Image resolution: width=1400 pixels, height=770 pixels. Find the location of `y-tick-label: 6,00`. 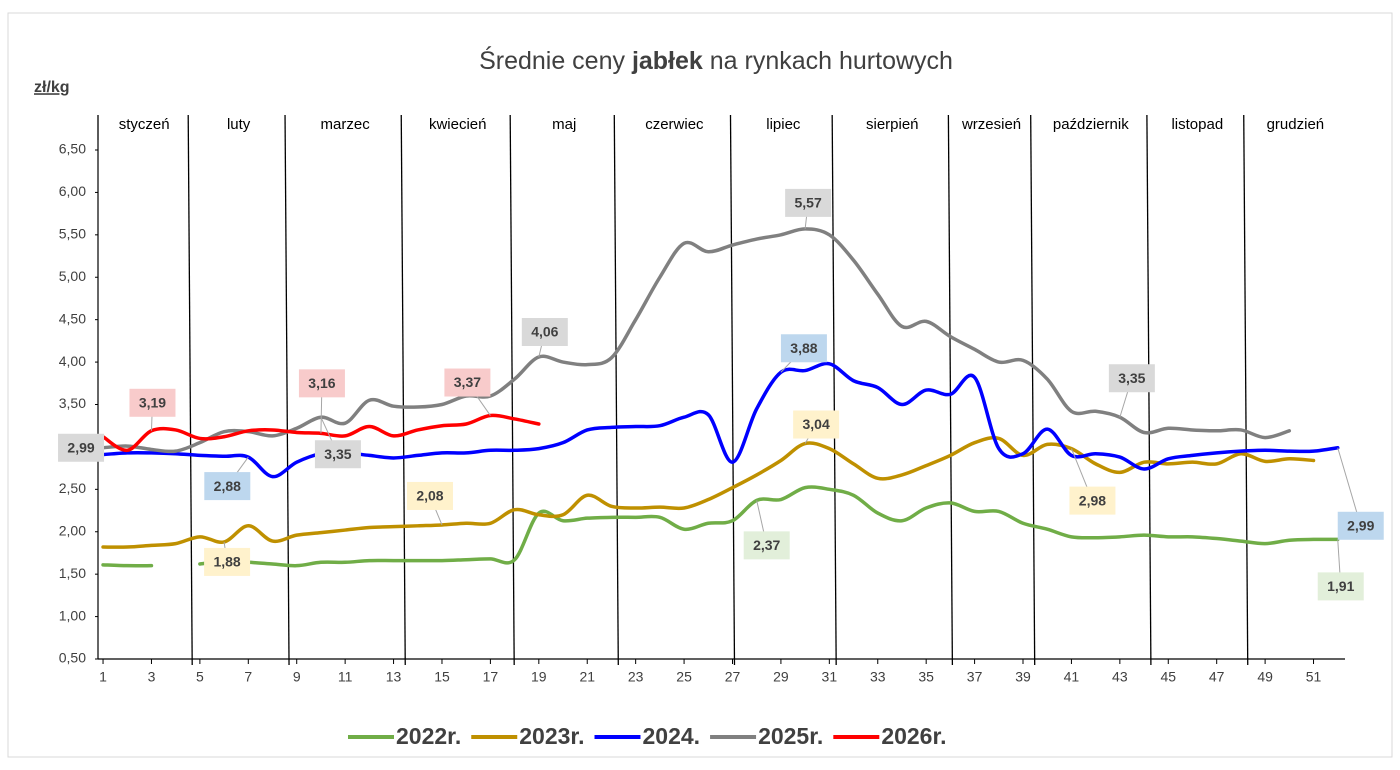

y-tick-label: 6,00 is located at coordinates (72, 191).